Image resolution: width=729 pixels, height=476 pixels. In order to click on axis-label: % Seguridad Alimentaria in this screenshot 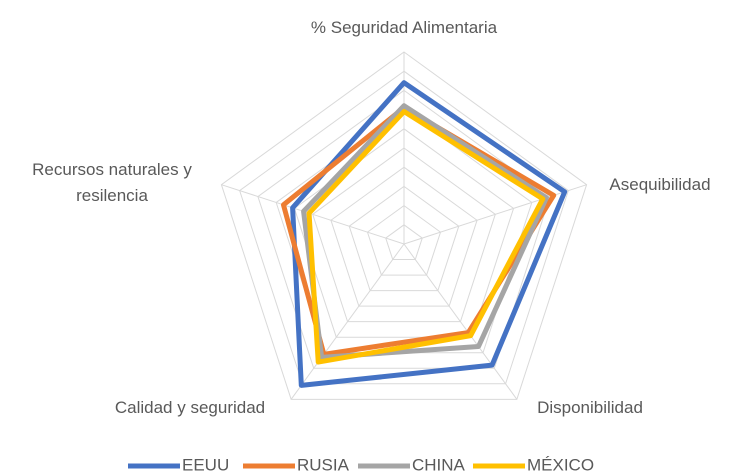, I will do `click(404, 27)`.